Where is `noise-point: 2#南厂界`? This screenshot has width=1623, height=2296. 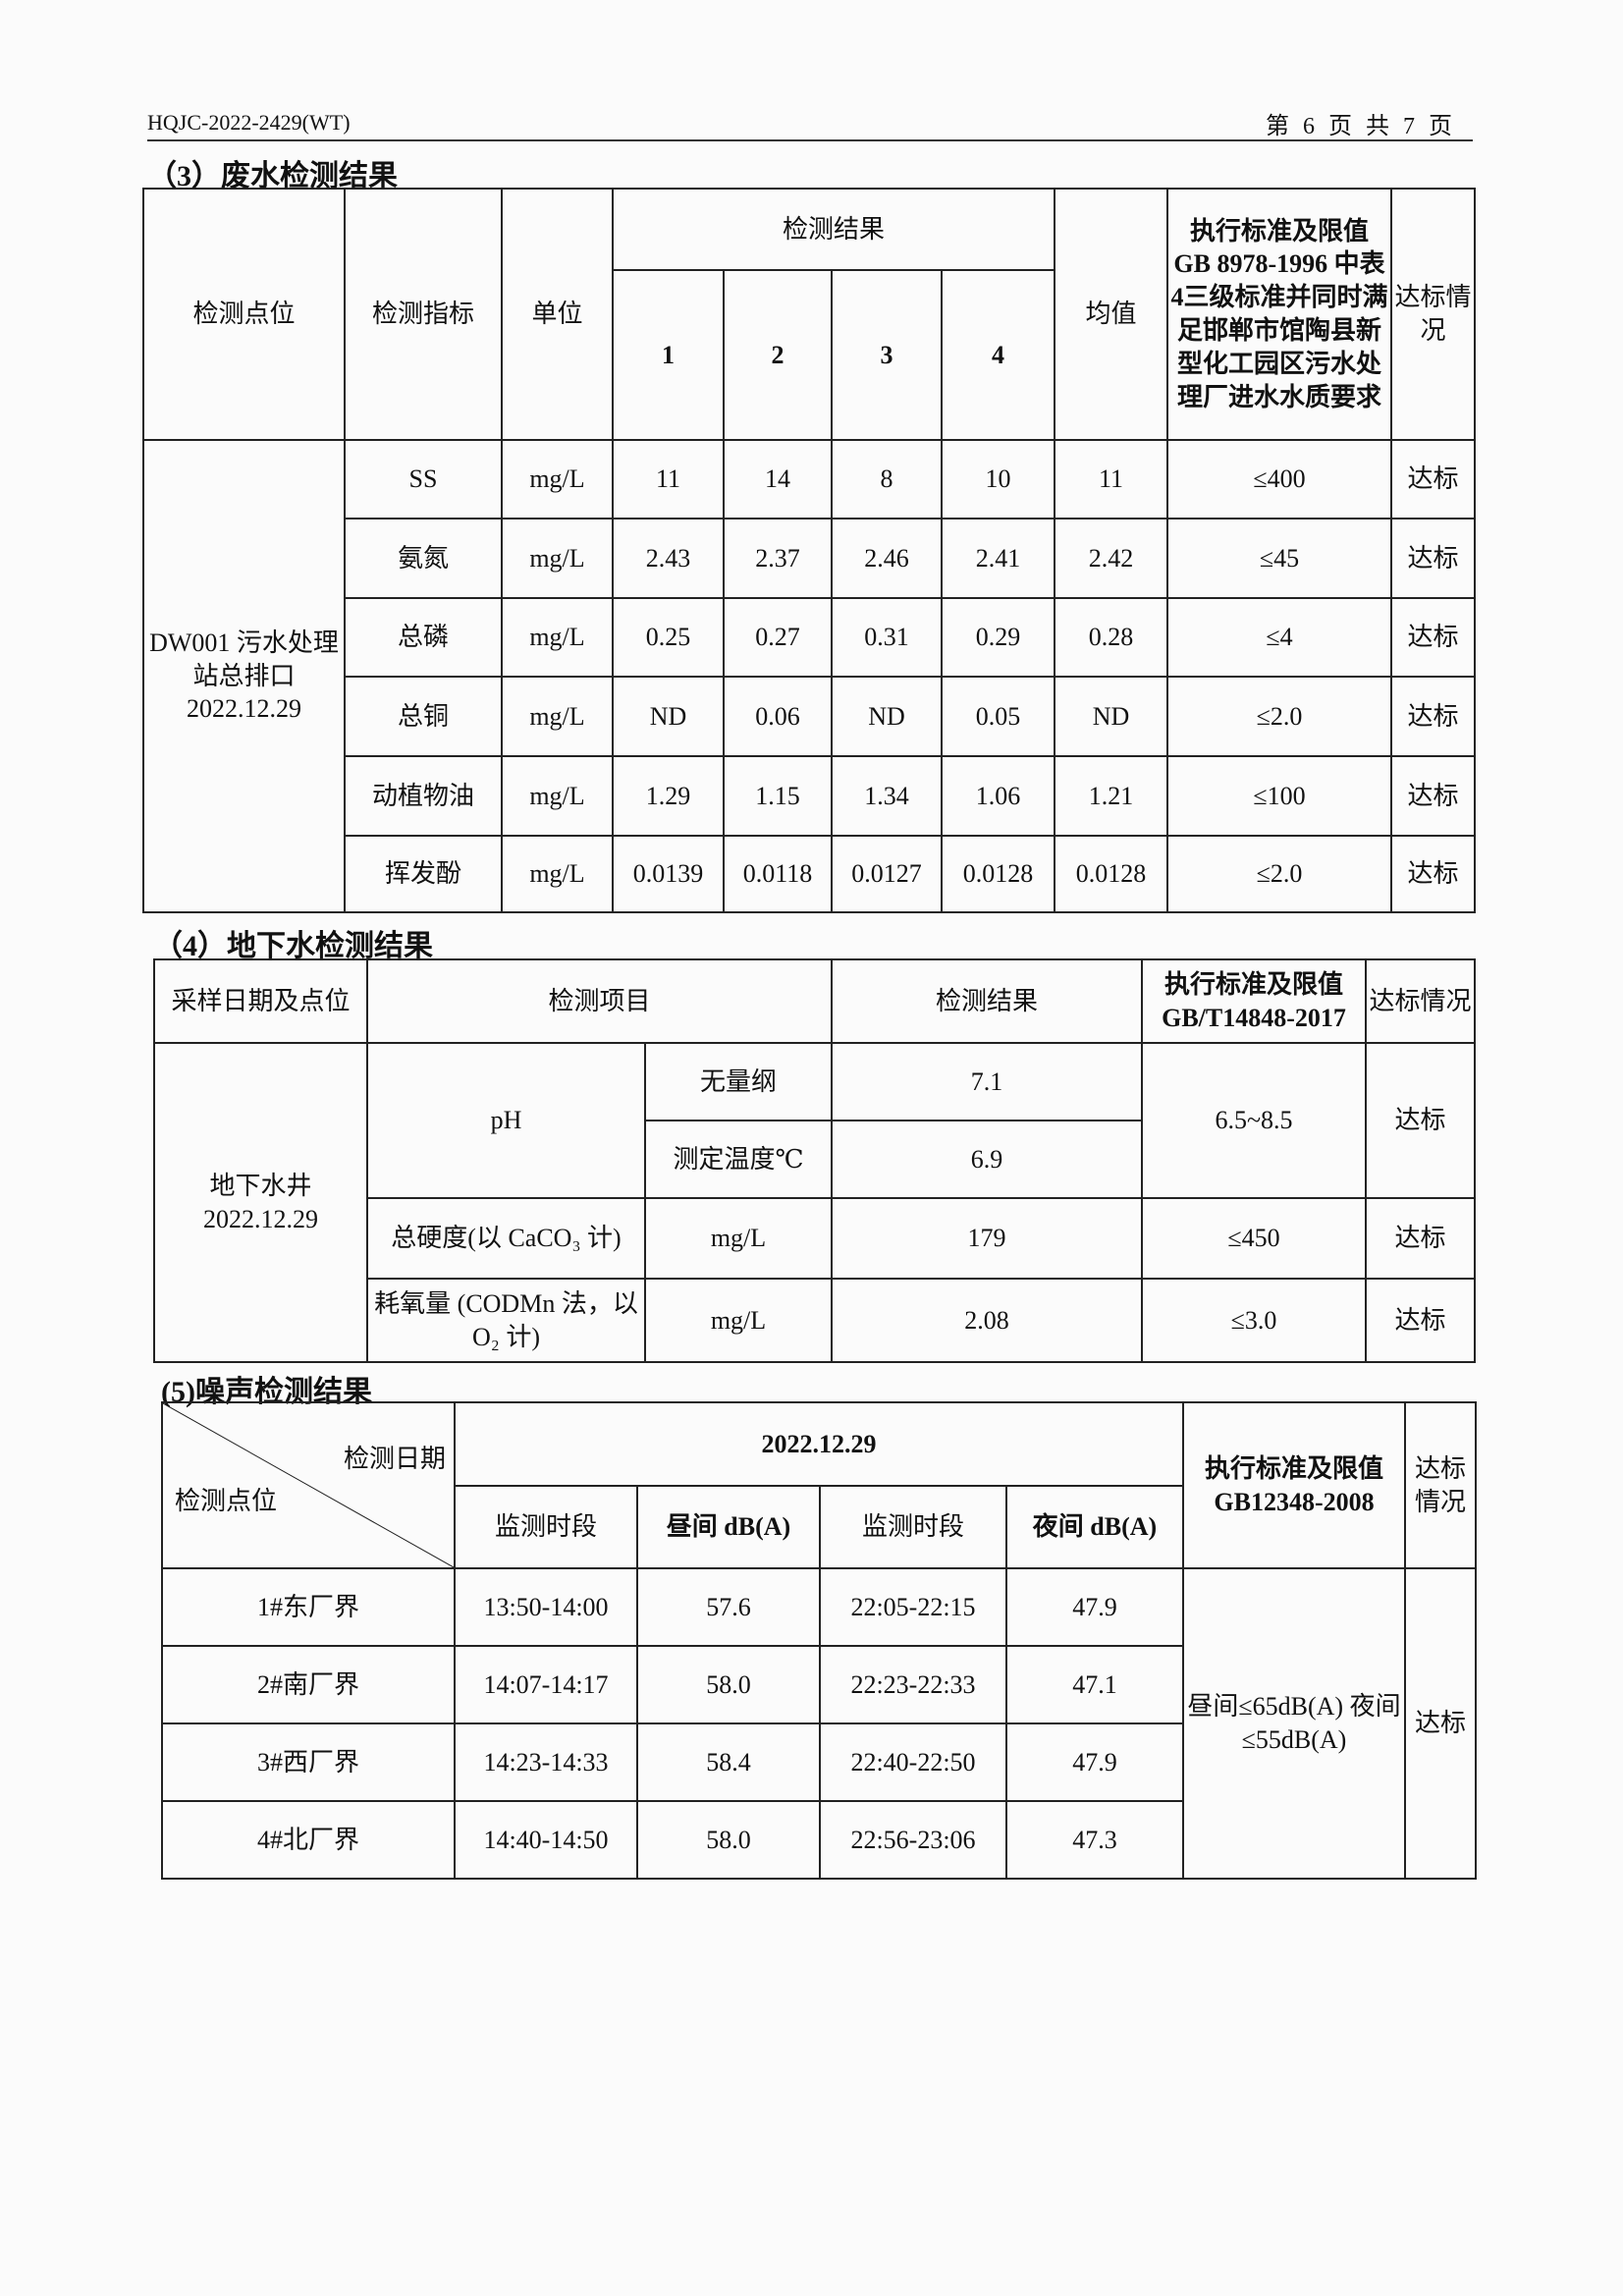
noise-point: 2#南厂界 is located at coordinates (308, 1684).